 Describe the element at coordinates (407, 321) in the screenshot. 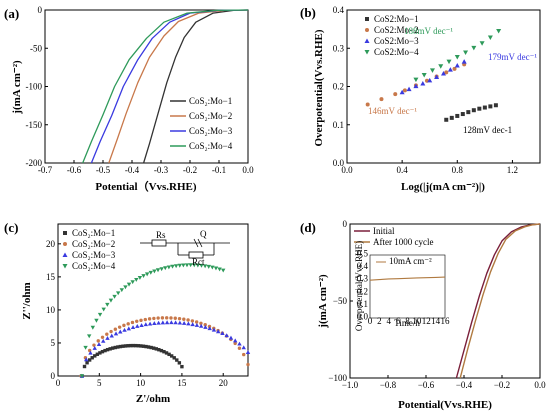

I see `inset-x-tick-label: 8` at that location.